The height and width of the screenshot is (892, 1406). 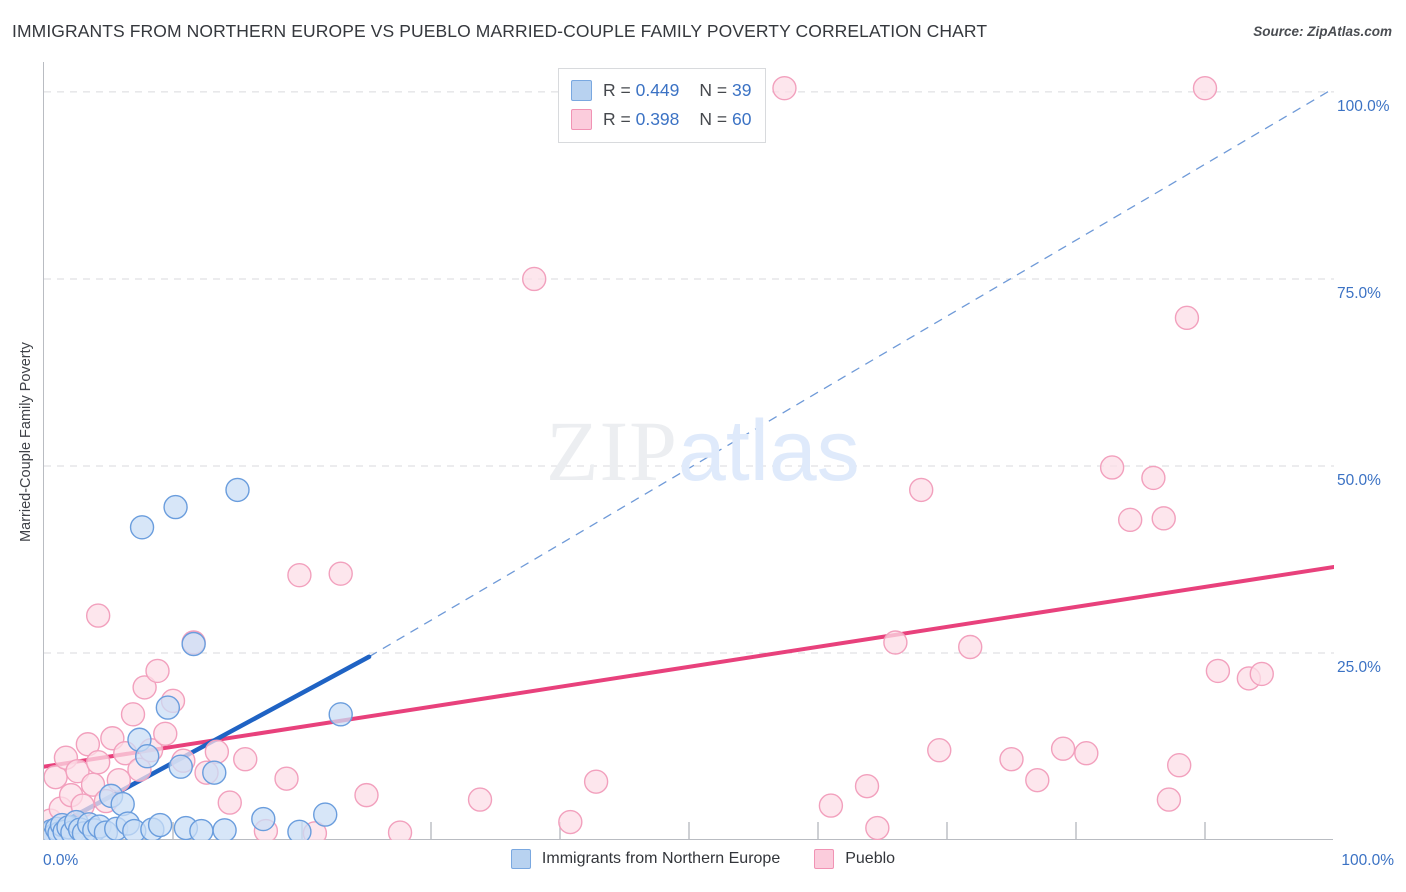 I want to click on series-legend: Immigrants from Northern Europe Pueblo, so click(x=703, y=859).